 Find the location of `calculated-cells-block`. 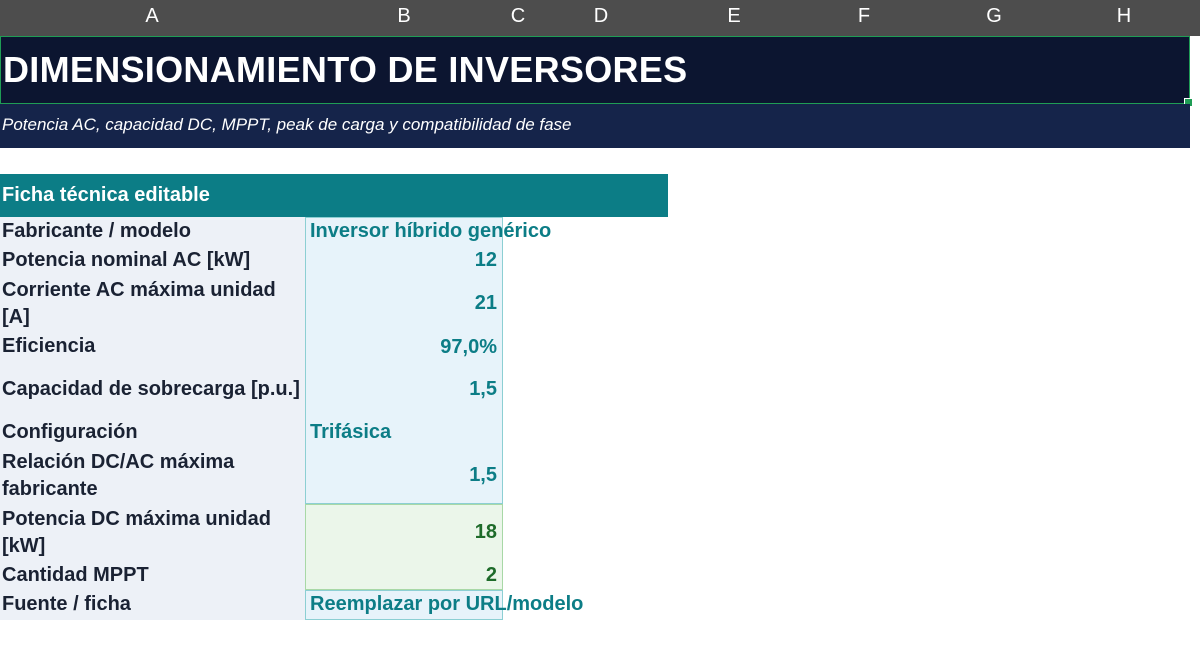

calculated-cells-block is located at coordinates (404, 547).